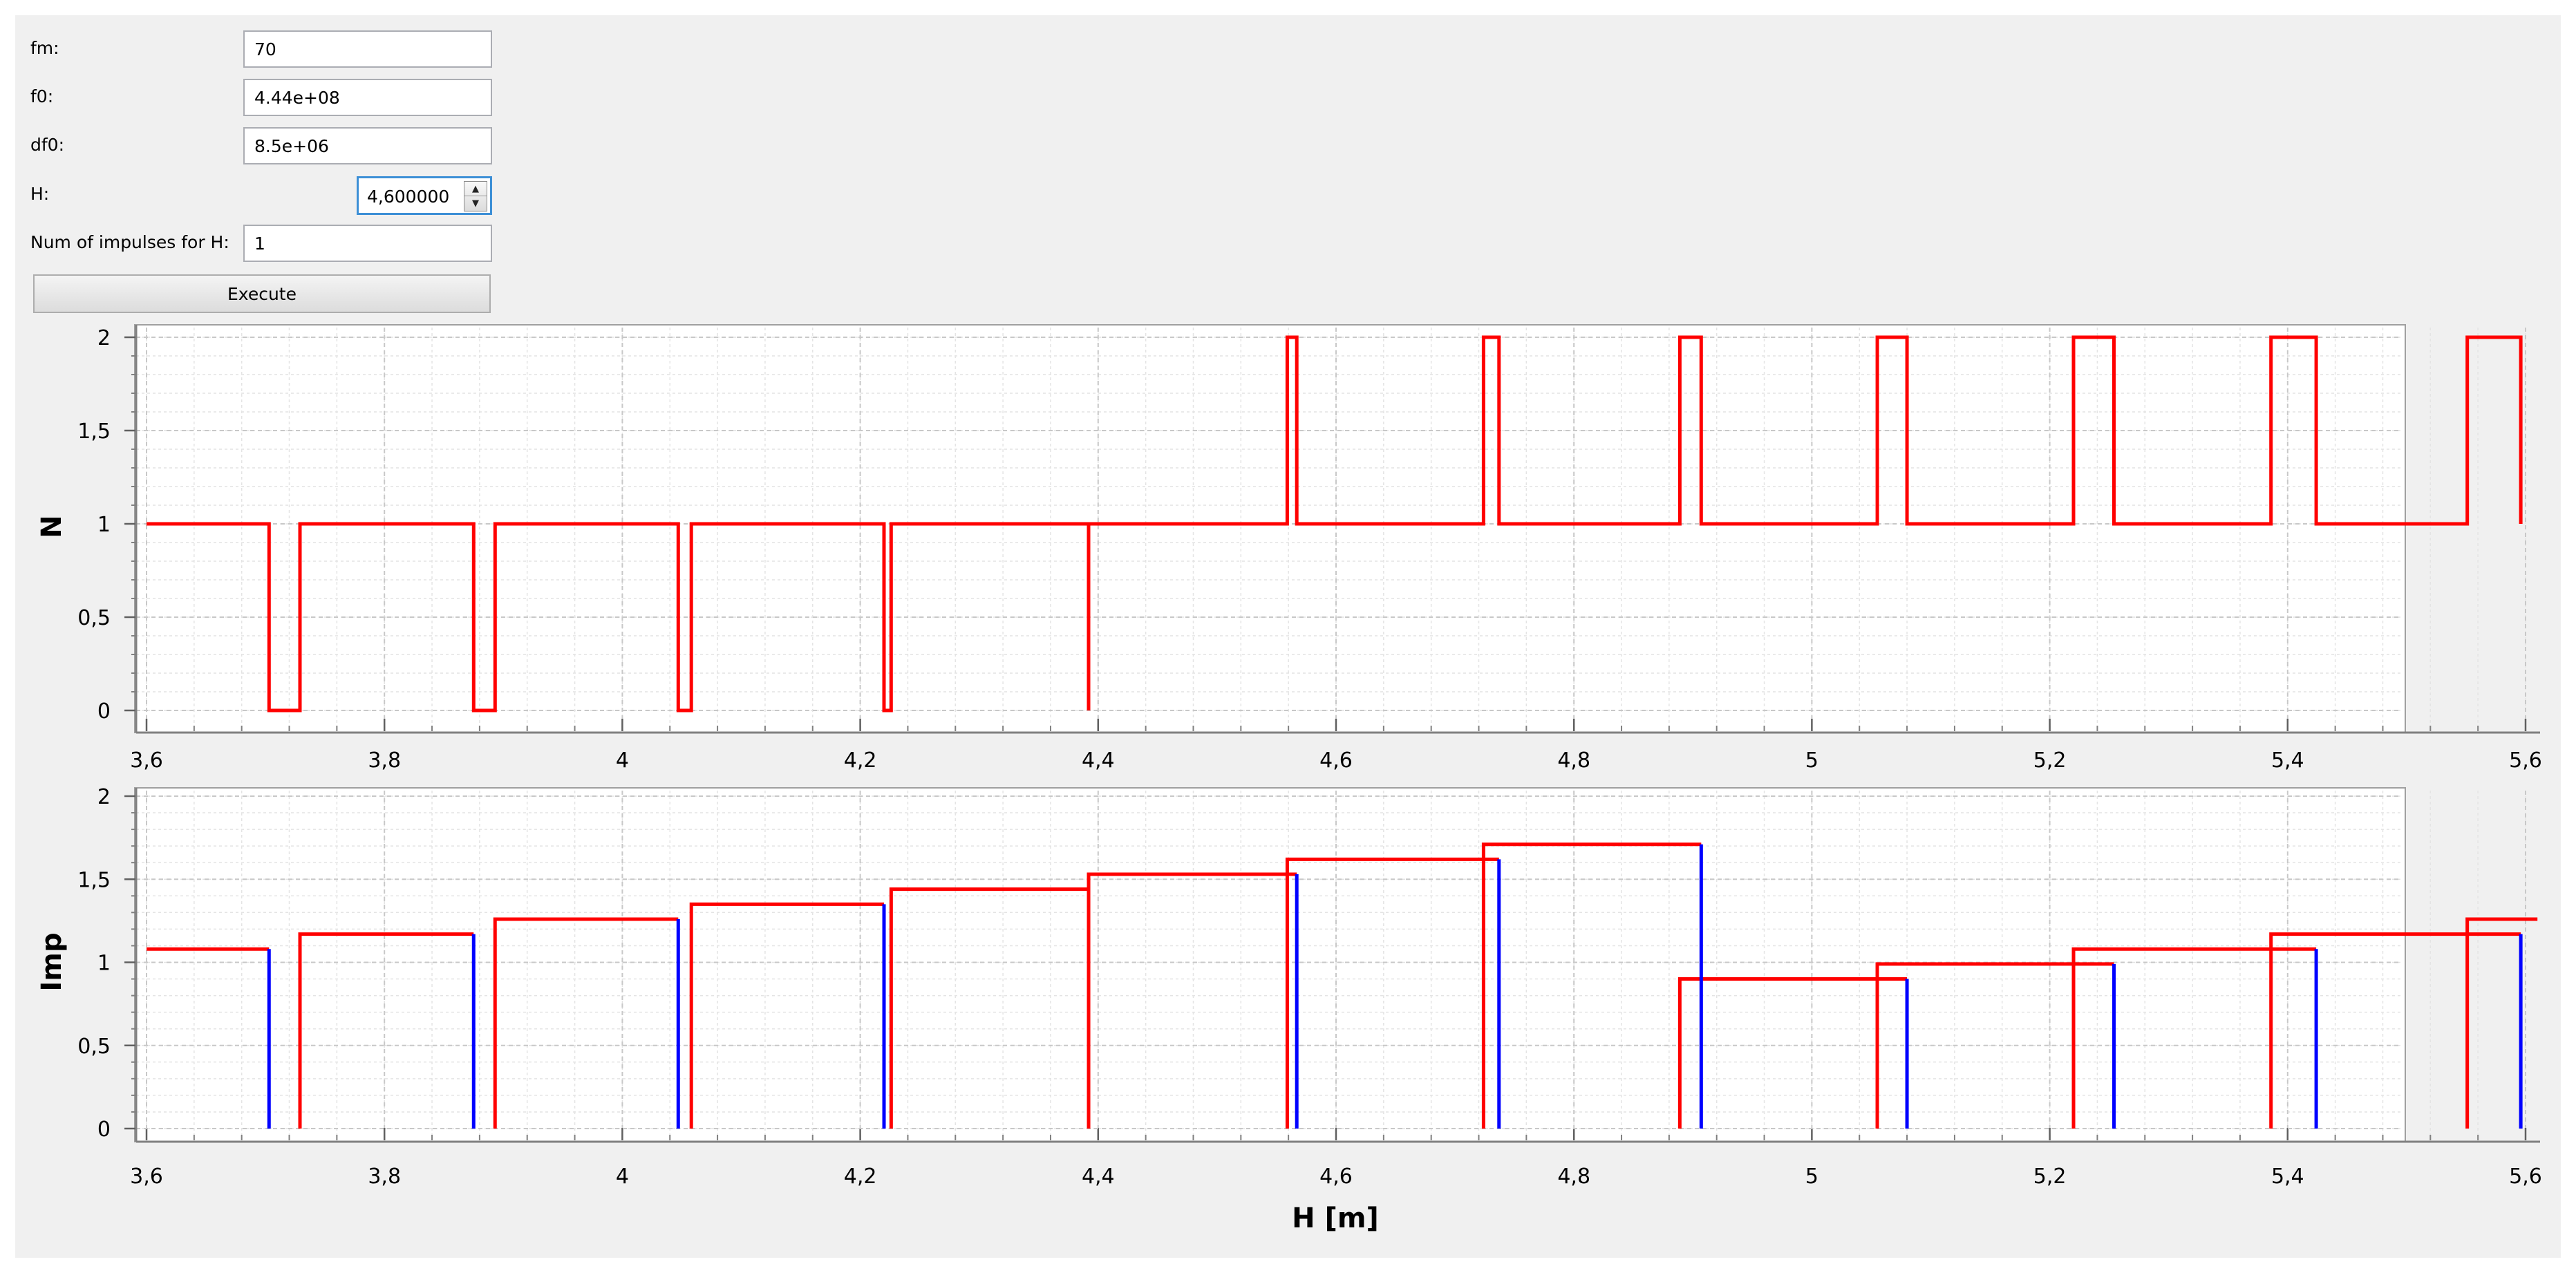  What do you see at coordinates (42, 96) in the screenshot?
I see `f0-label: f0:` at bounding box center [42, 96].